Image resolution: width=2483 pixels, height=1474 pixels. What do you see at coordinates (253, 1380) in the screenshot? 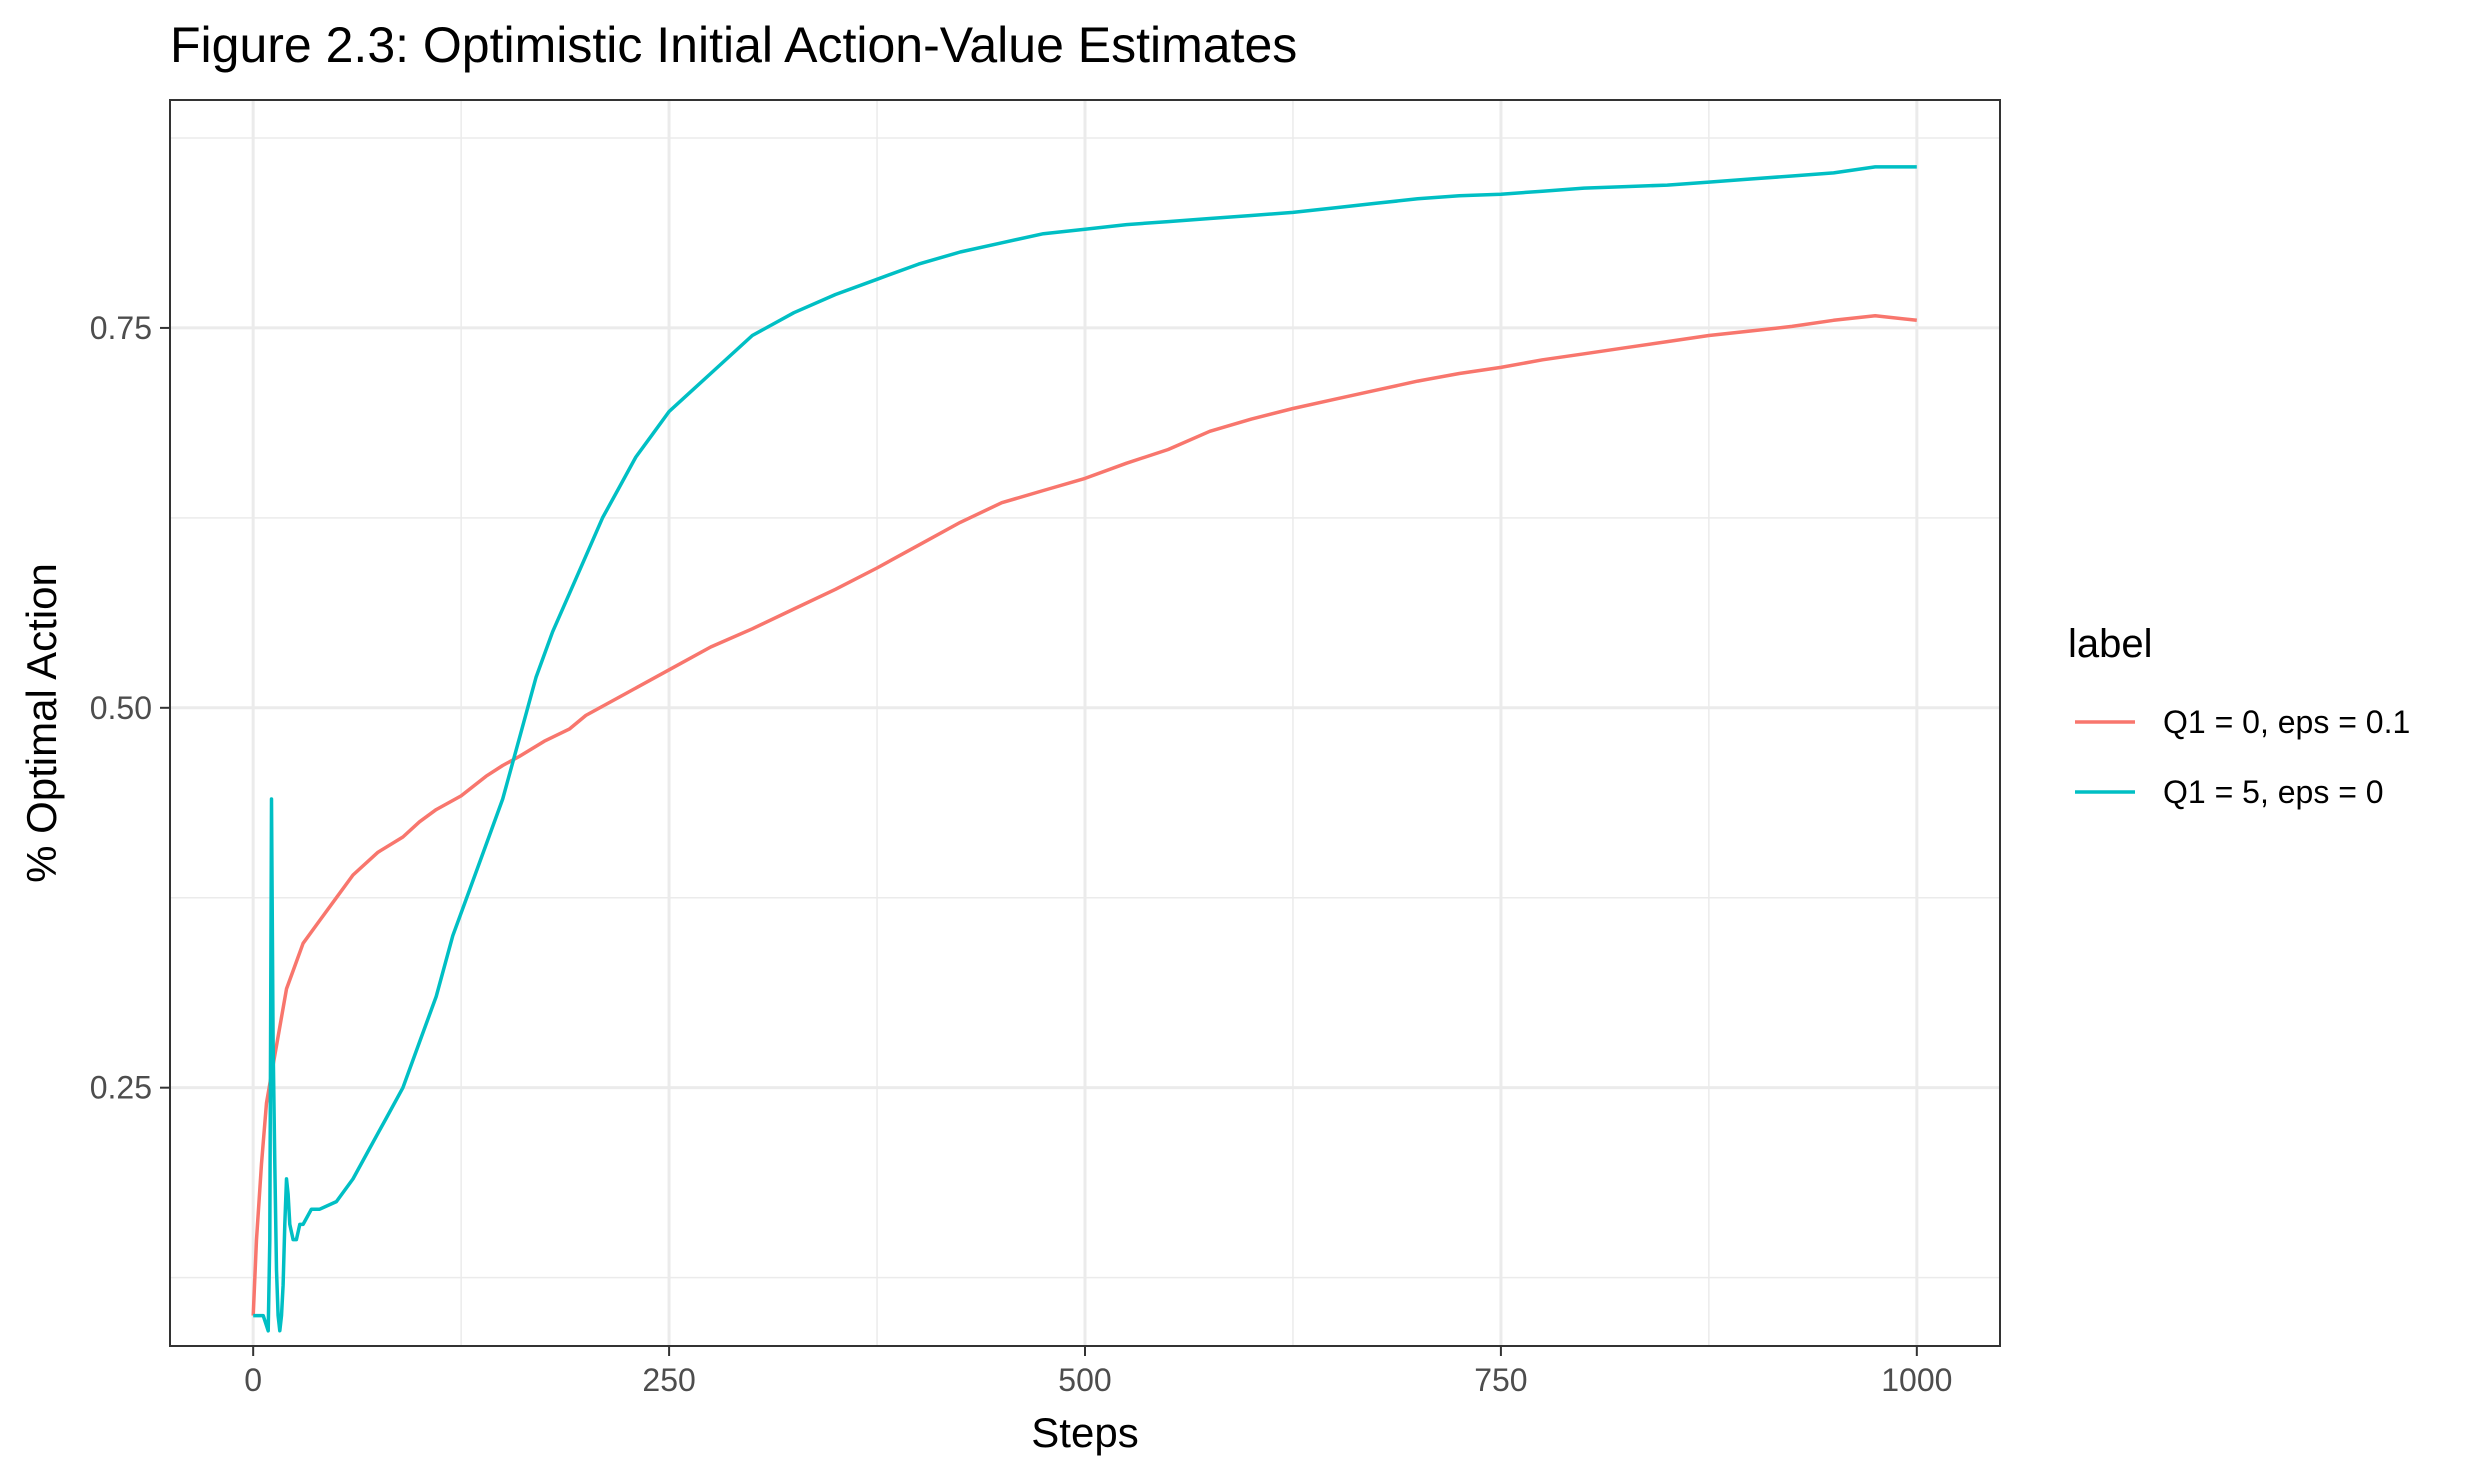
I see `x-tick-label: 0` at bounding box center [253, 1380].